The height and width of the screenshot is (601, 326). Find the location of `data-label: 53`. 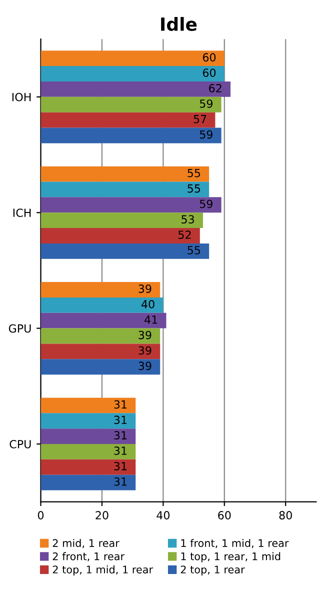

data-label: 53 is located at coordinates (188, 219).